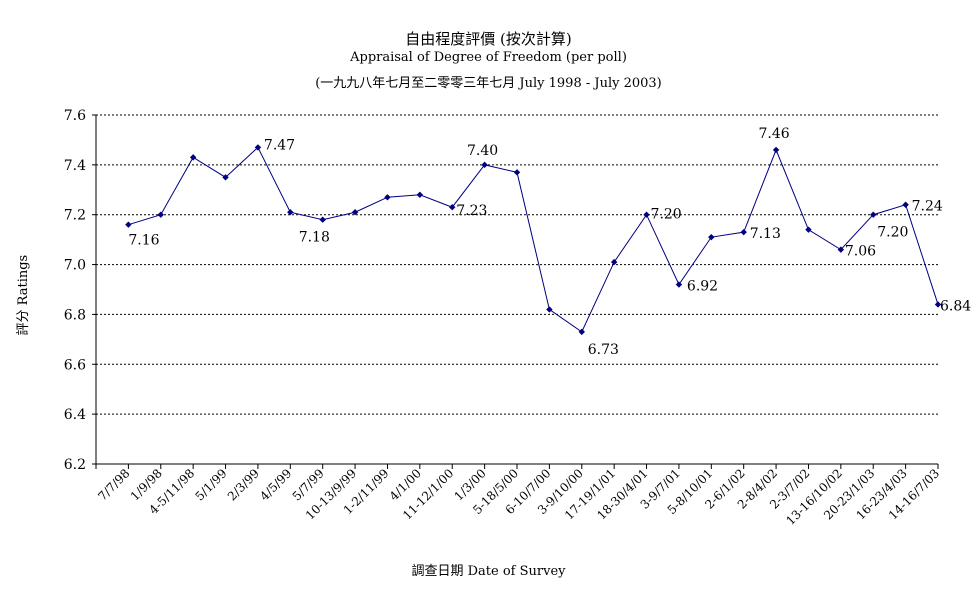 The width and height of the screenshot is (977, 600). I want to click on data-label: 6.92, so click(702, 287).